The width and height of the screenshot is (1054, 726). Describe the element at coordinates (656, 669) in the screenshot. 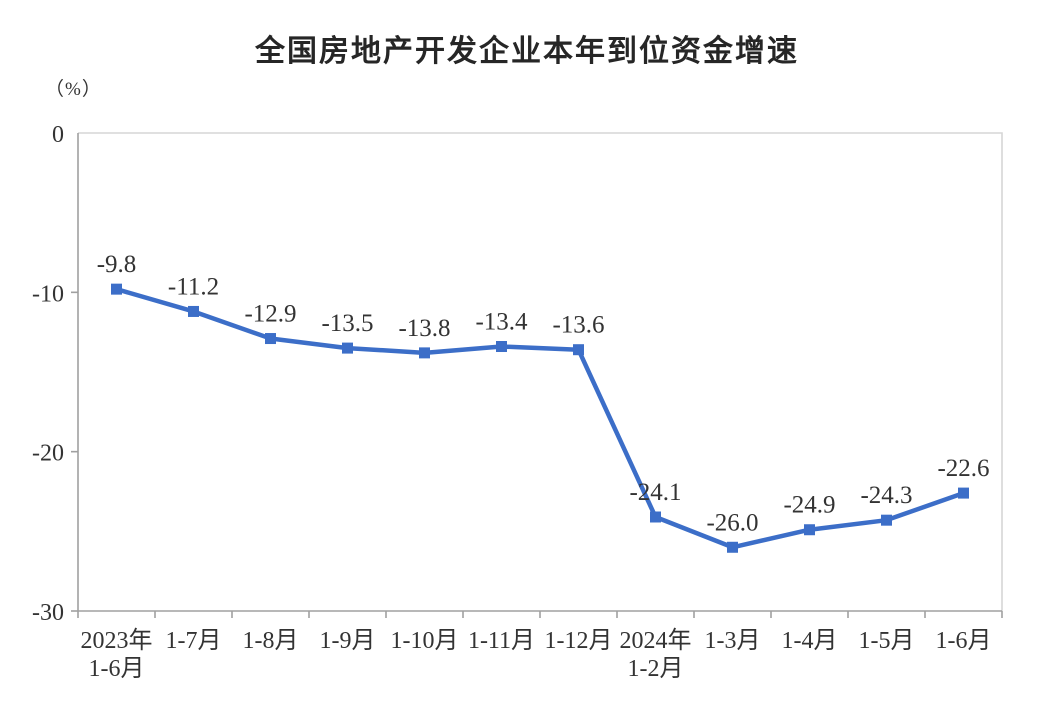

I see `x-tick-label: 1-2月` at that location.